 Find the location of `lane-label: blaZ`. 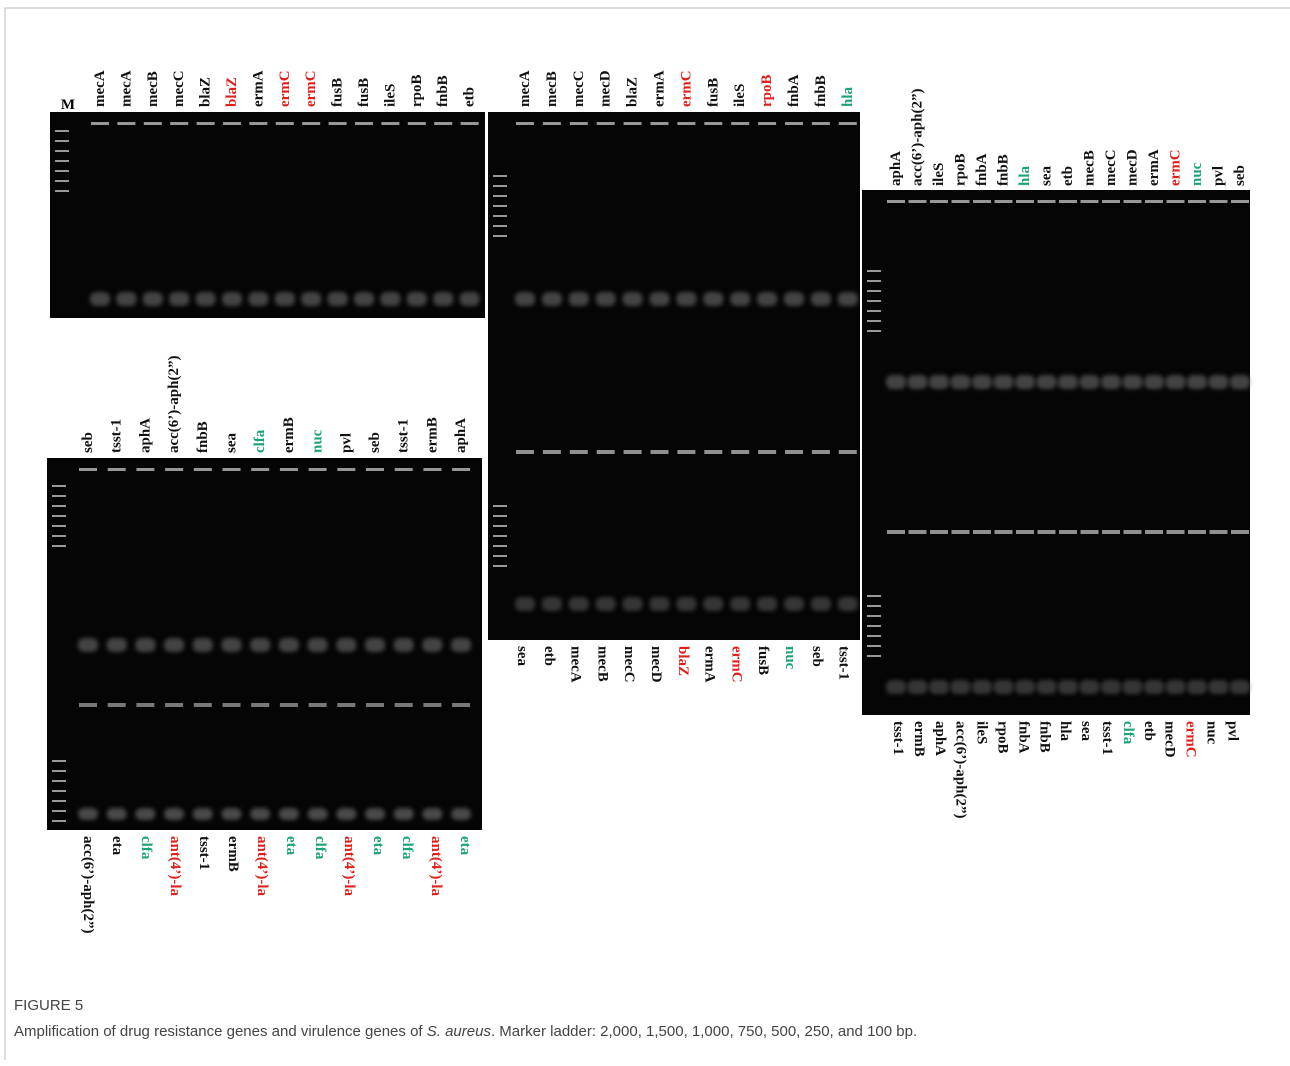

lane-label: blaZ is located at coordinates (206, 92).